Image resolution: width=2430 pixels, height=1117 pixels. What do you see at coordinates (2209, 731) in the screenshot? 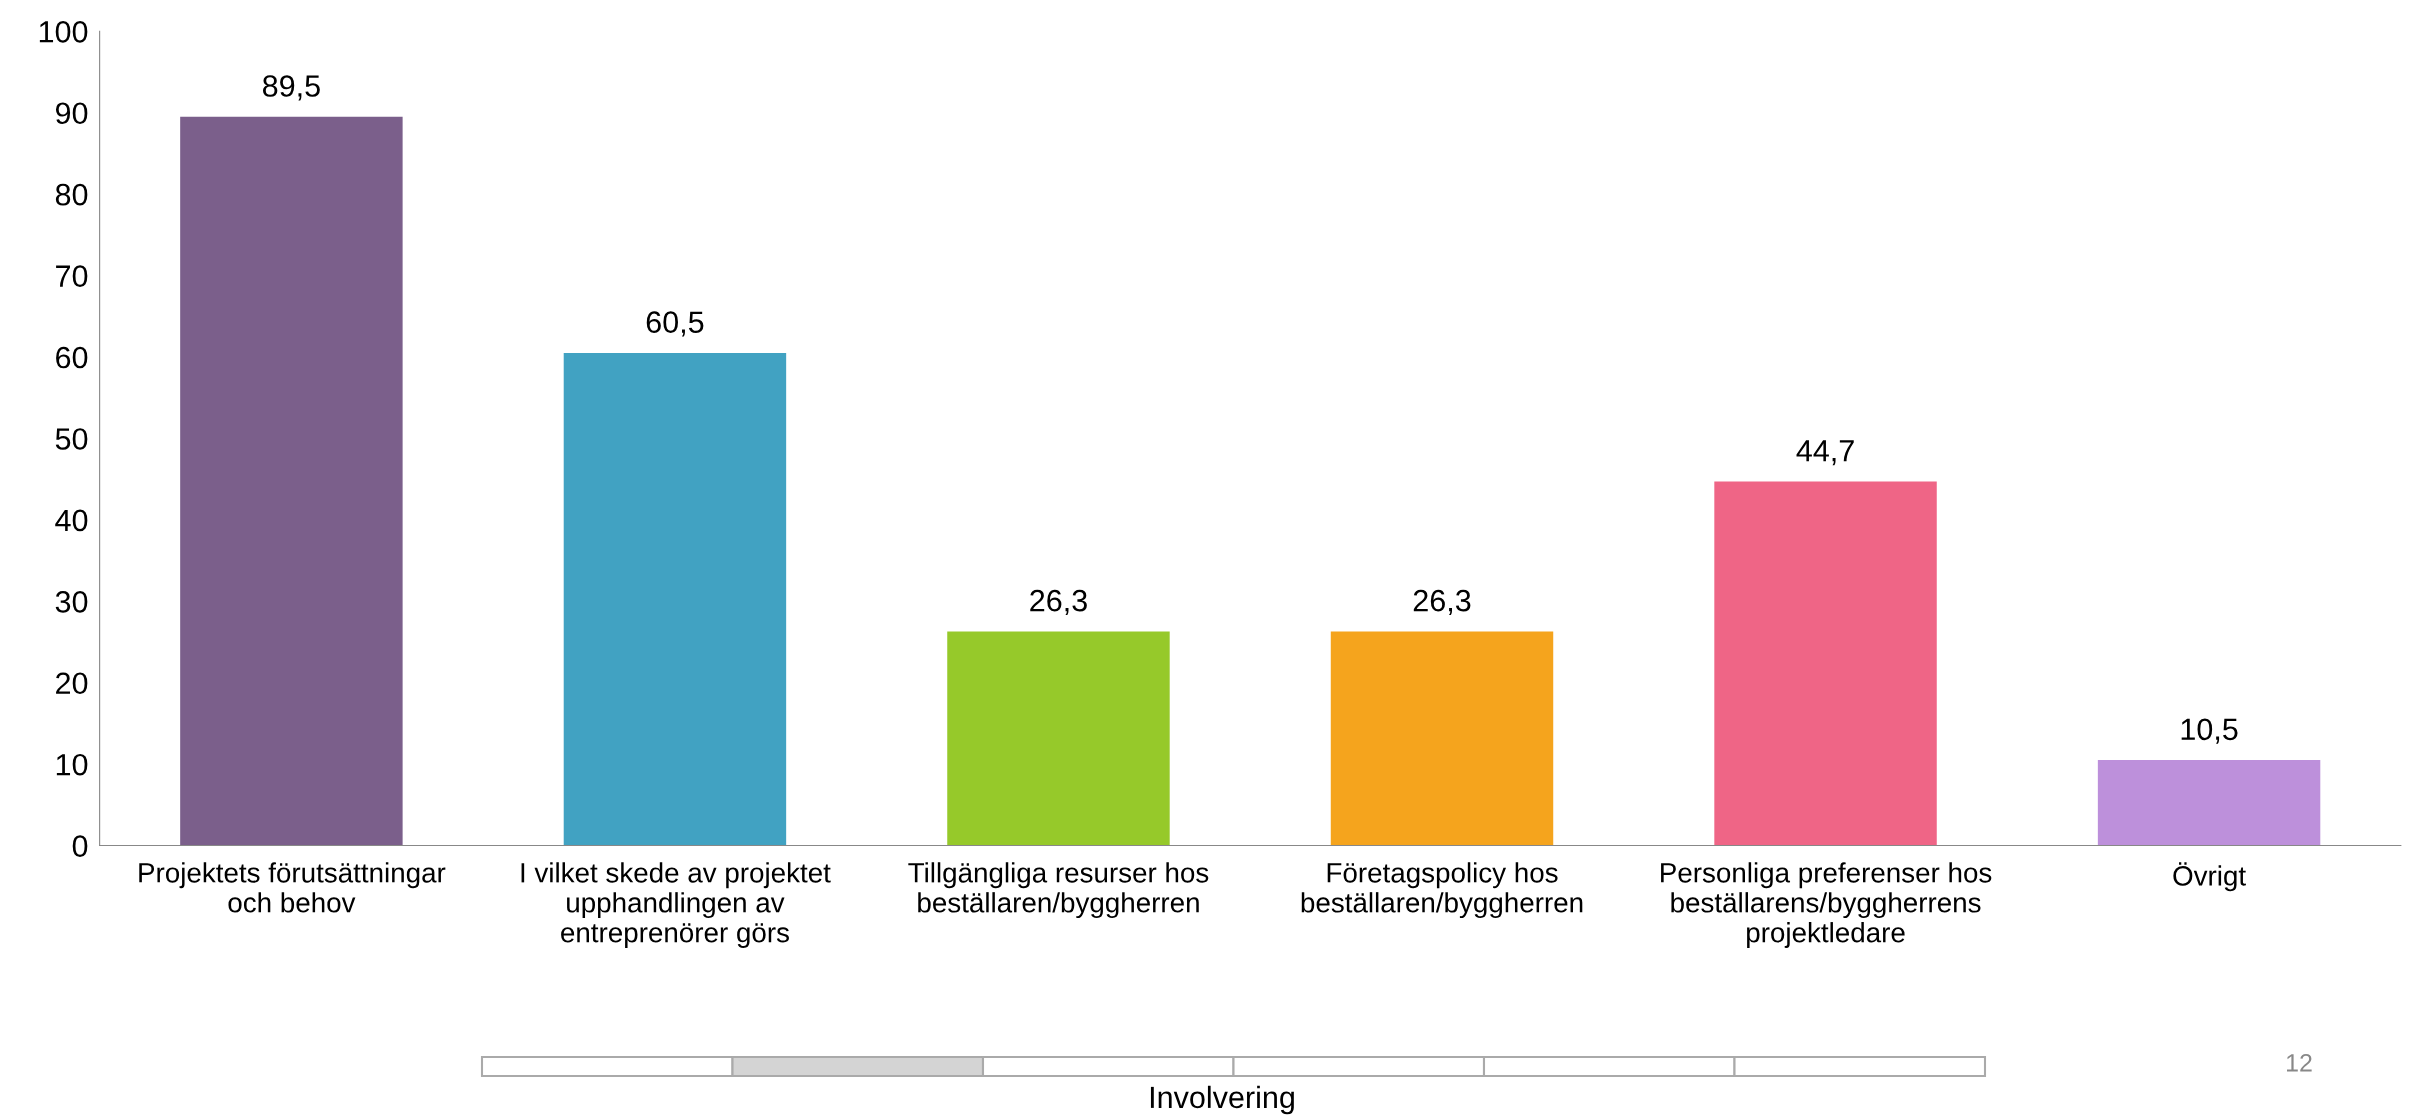
I see `data-label: 10,5` at bounding box center [2209, 731].